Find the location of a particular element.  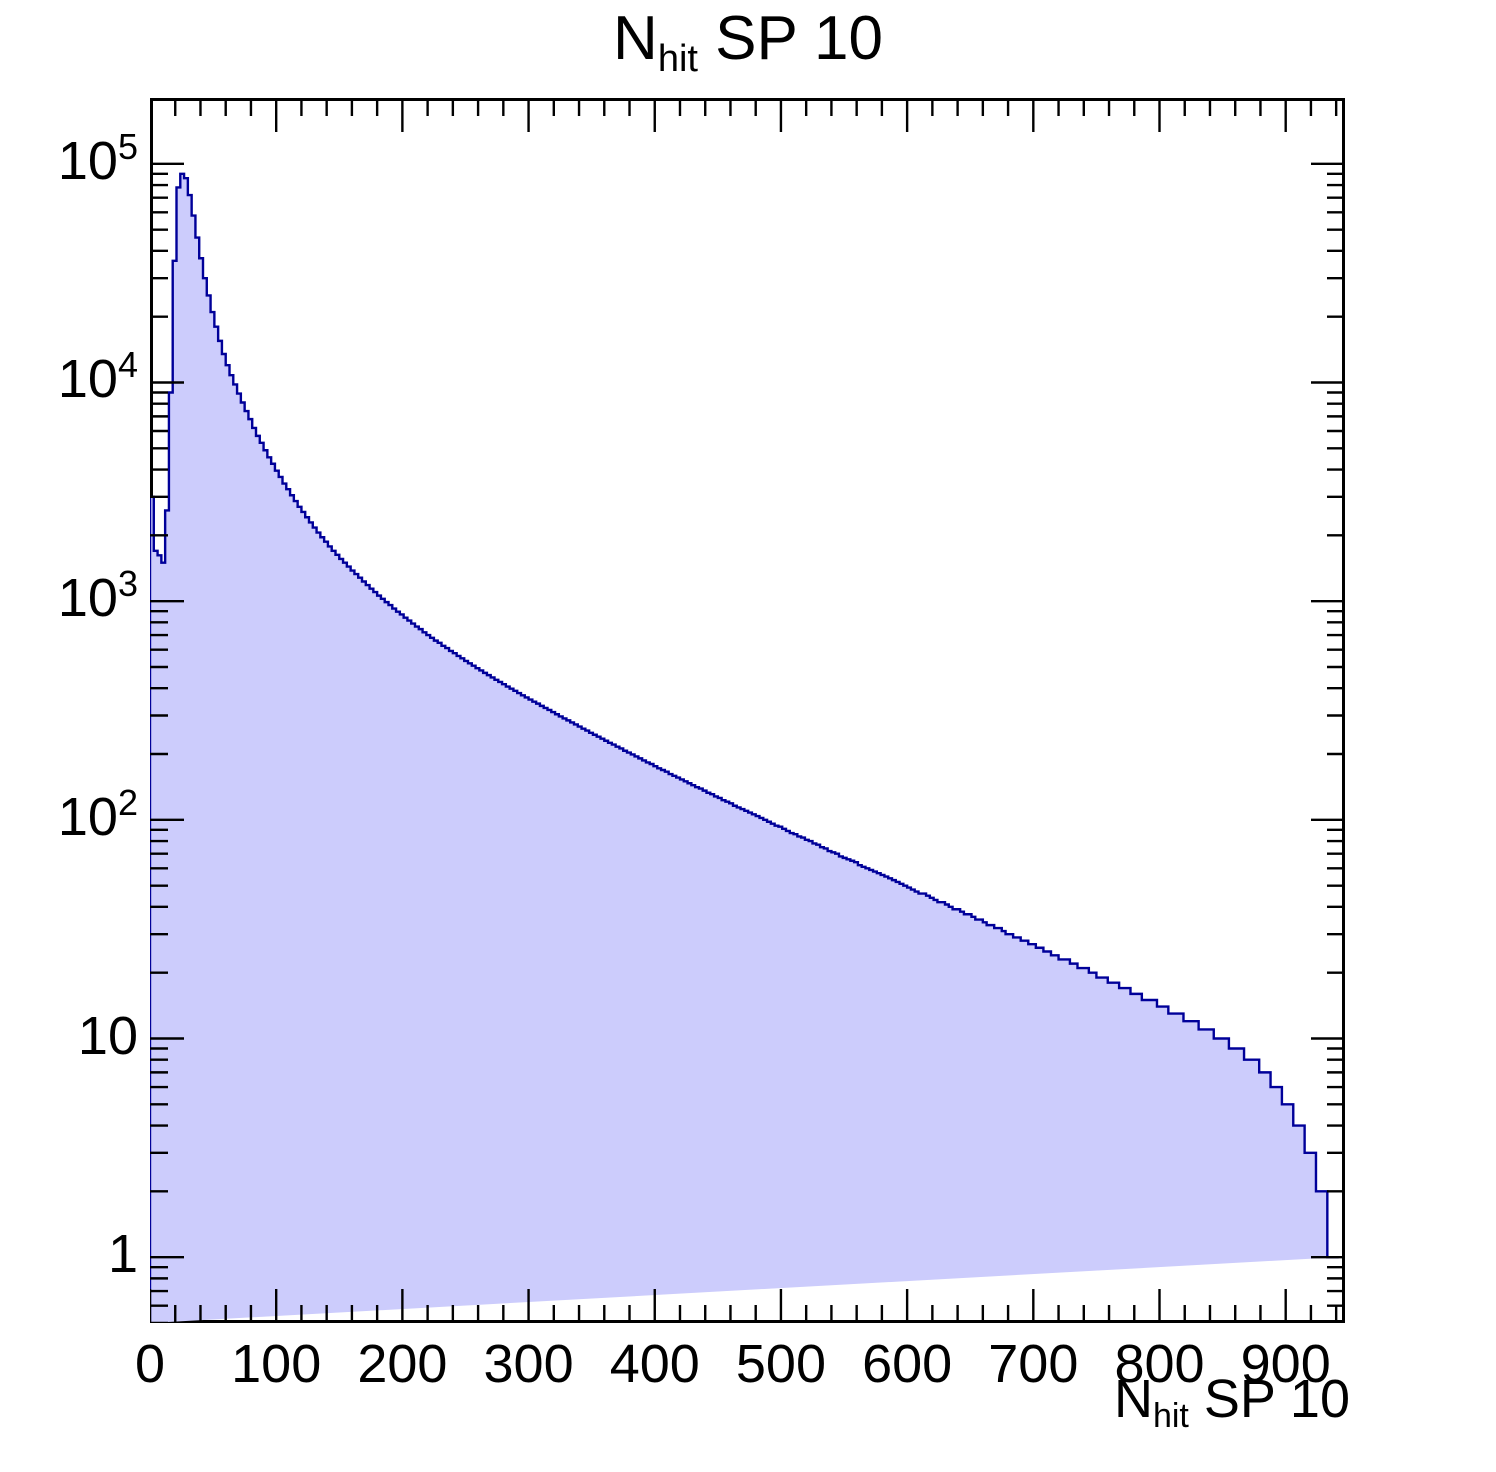

x-axis-tick-label: 600 is located at coordinates (907, 1364).